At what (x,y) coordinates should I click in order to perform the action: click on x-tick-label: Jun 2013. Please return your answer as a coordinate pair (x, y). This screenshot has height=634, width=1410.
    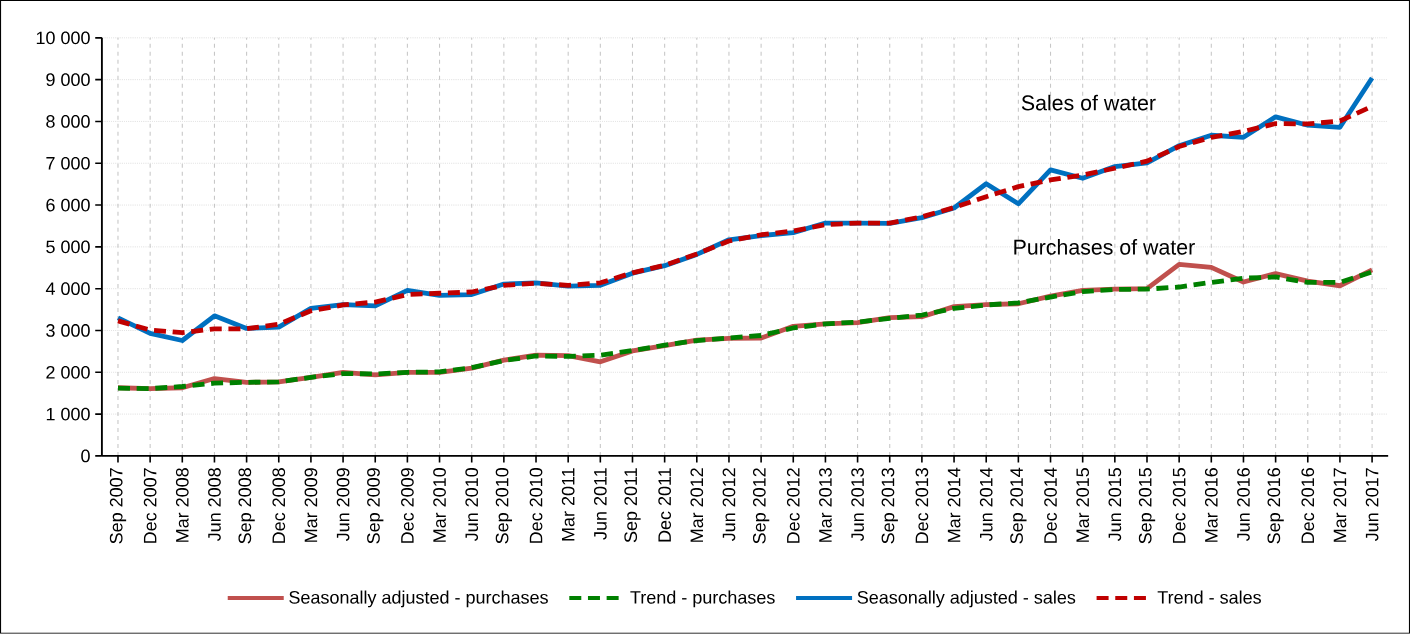
    Looking at the image, I should click on (857, 505).